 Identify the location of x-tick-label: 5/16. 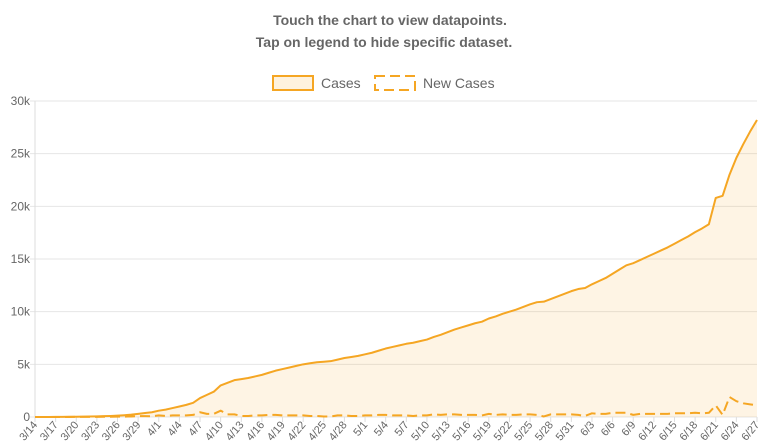
(462, 430).